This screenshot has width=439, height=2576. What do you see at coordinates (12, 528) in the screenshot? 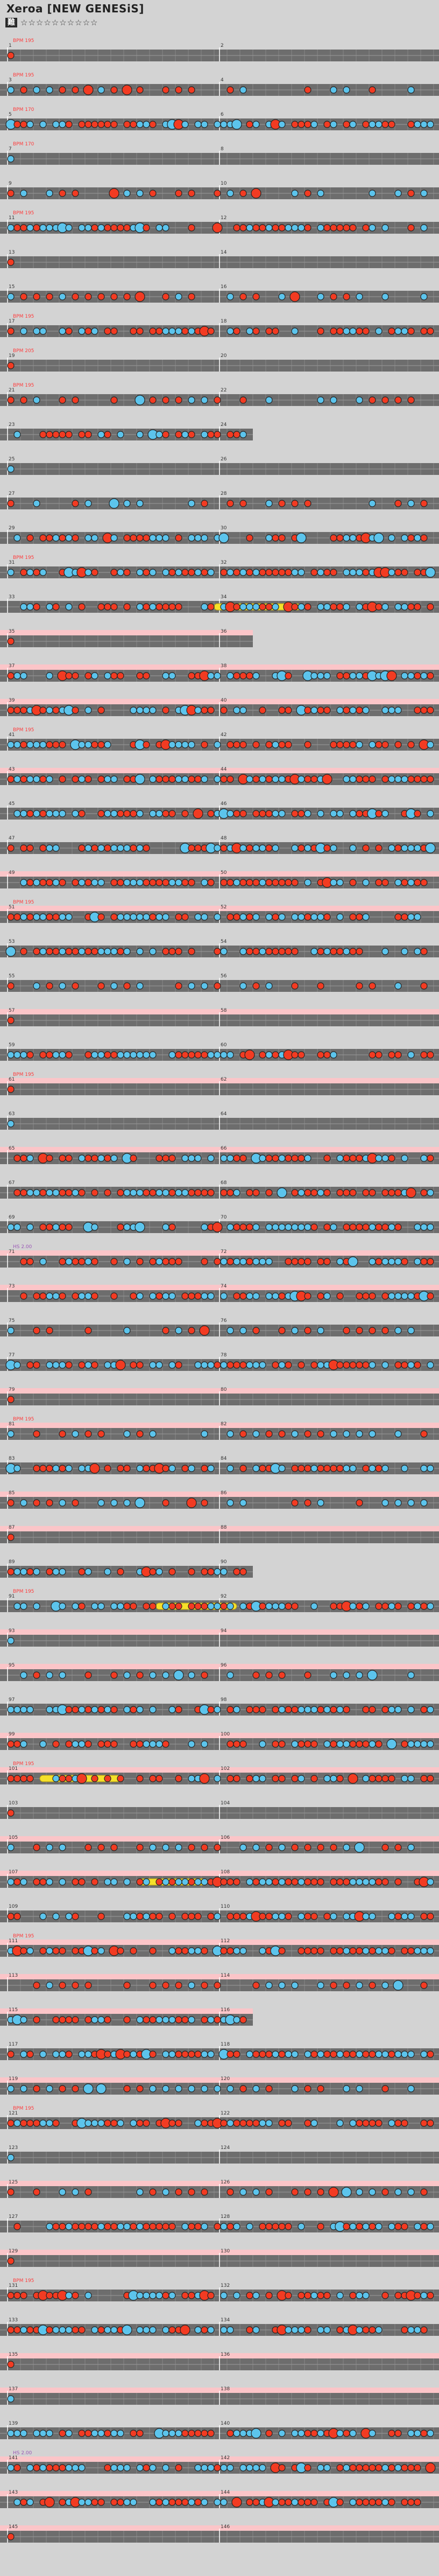
I see `measure-number: 29` at bounding box center [12, 528].